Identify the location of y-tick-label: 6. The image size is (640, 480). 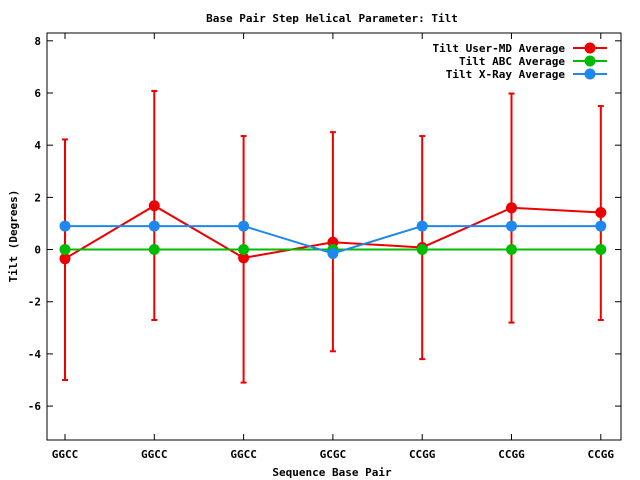
(37, 93).